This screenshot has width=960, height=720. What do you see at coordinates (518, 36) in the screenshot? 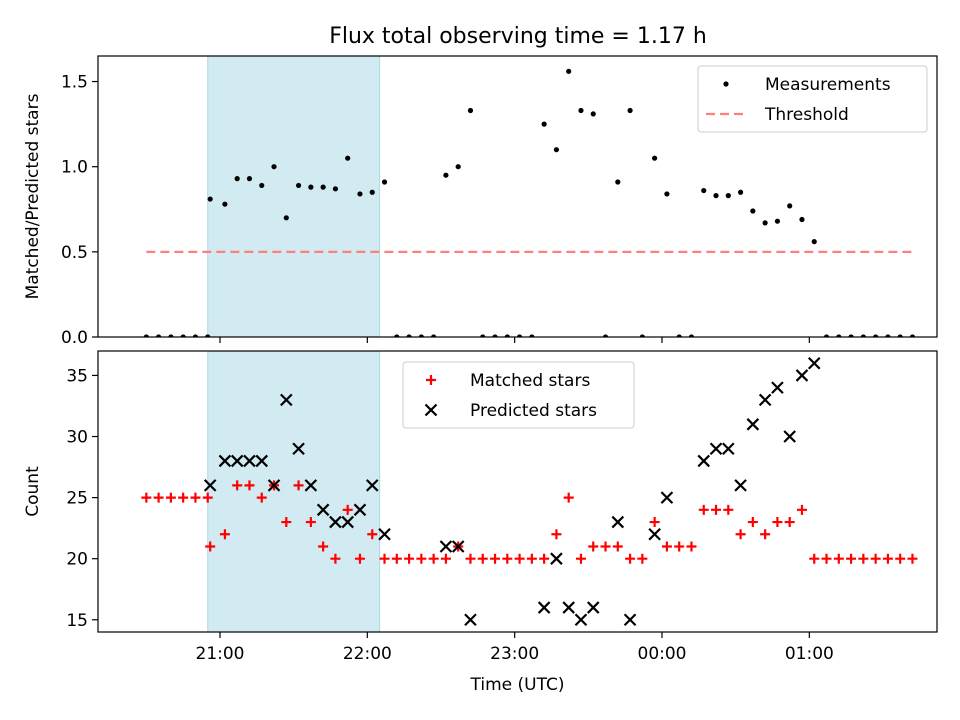
I see `chart-title: Flux total observing time = 1.17 h` at bounding box center [518, 36].